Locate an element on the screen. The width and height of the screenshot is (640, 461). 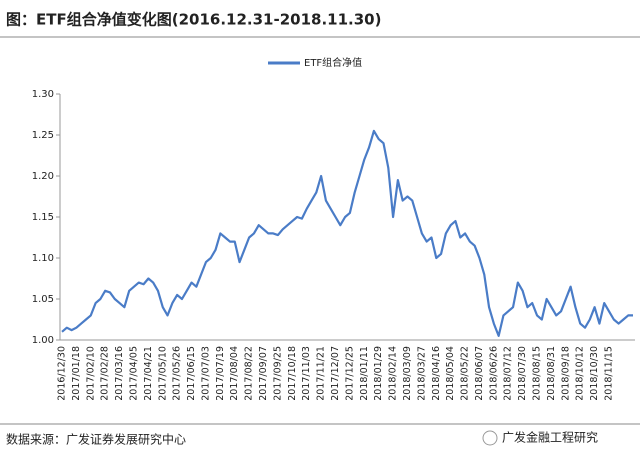
y-tick-label: 1.05 is located at coordinates (43, 299).